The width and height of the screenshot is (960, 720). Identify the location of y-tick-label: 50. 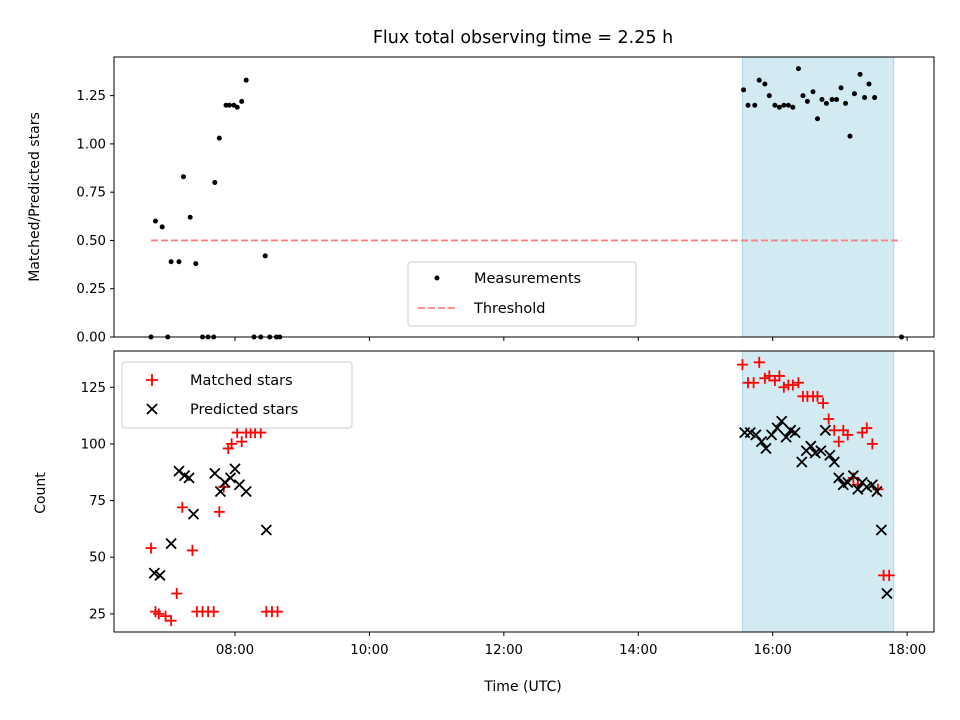
(97, 558).